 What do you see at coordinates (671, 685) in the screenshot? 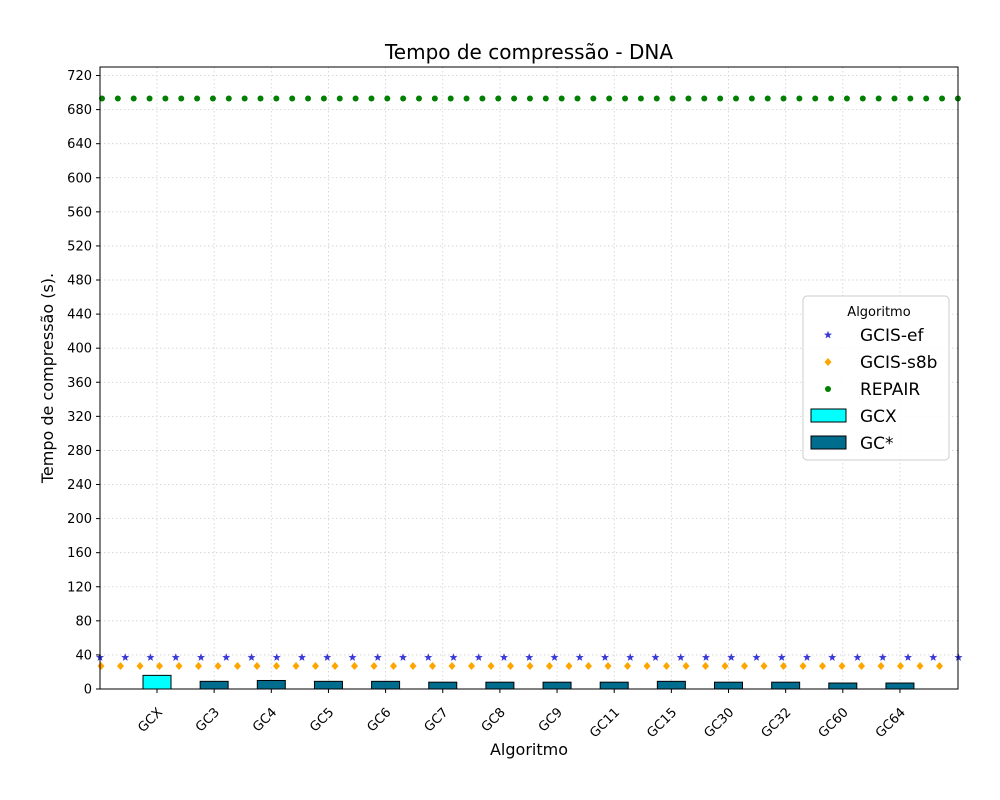
I see `bar-gc15` at bounding box center [671, 685].